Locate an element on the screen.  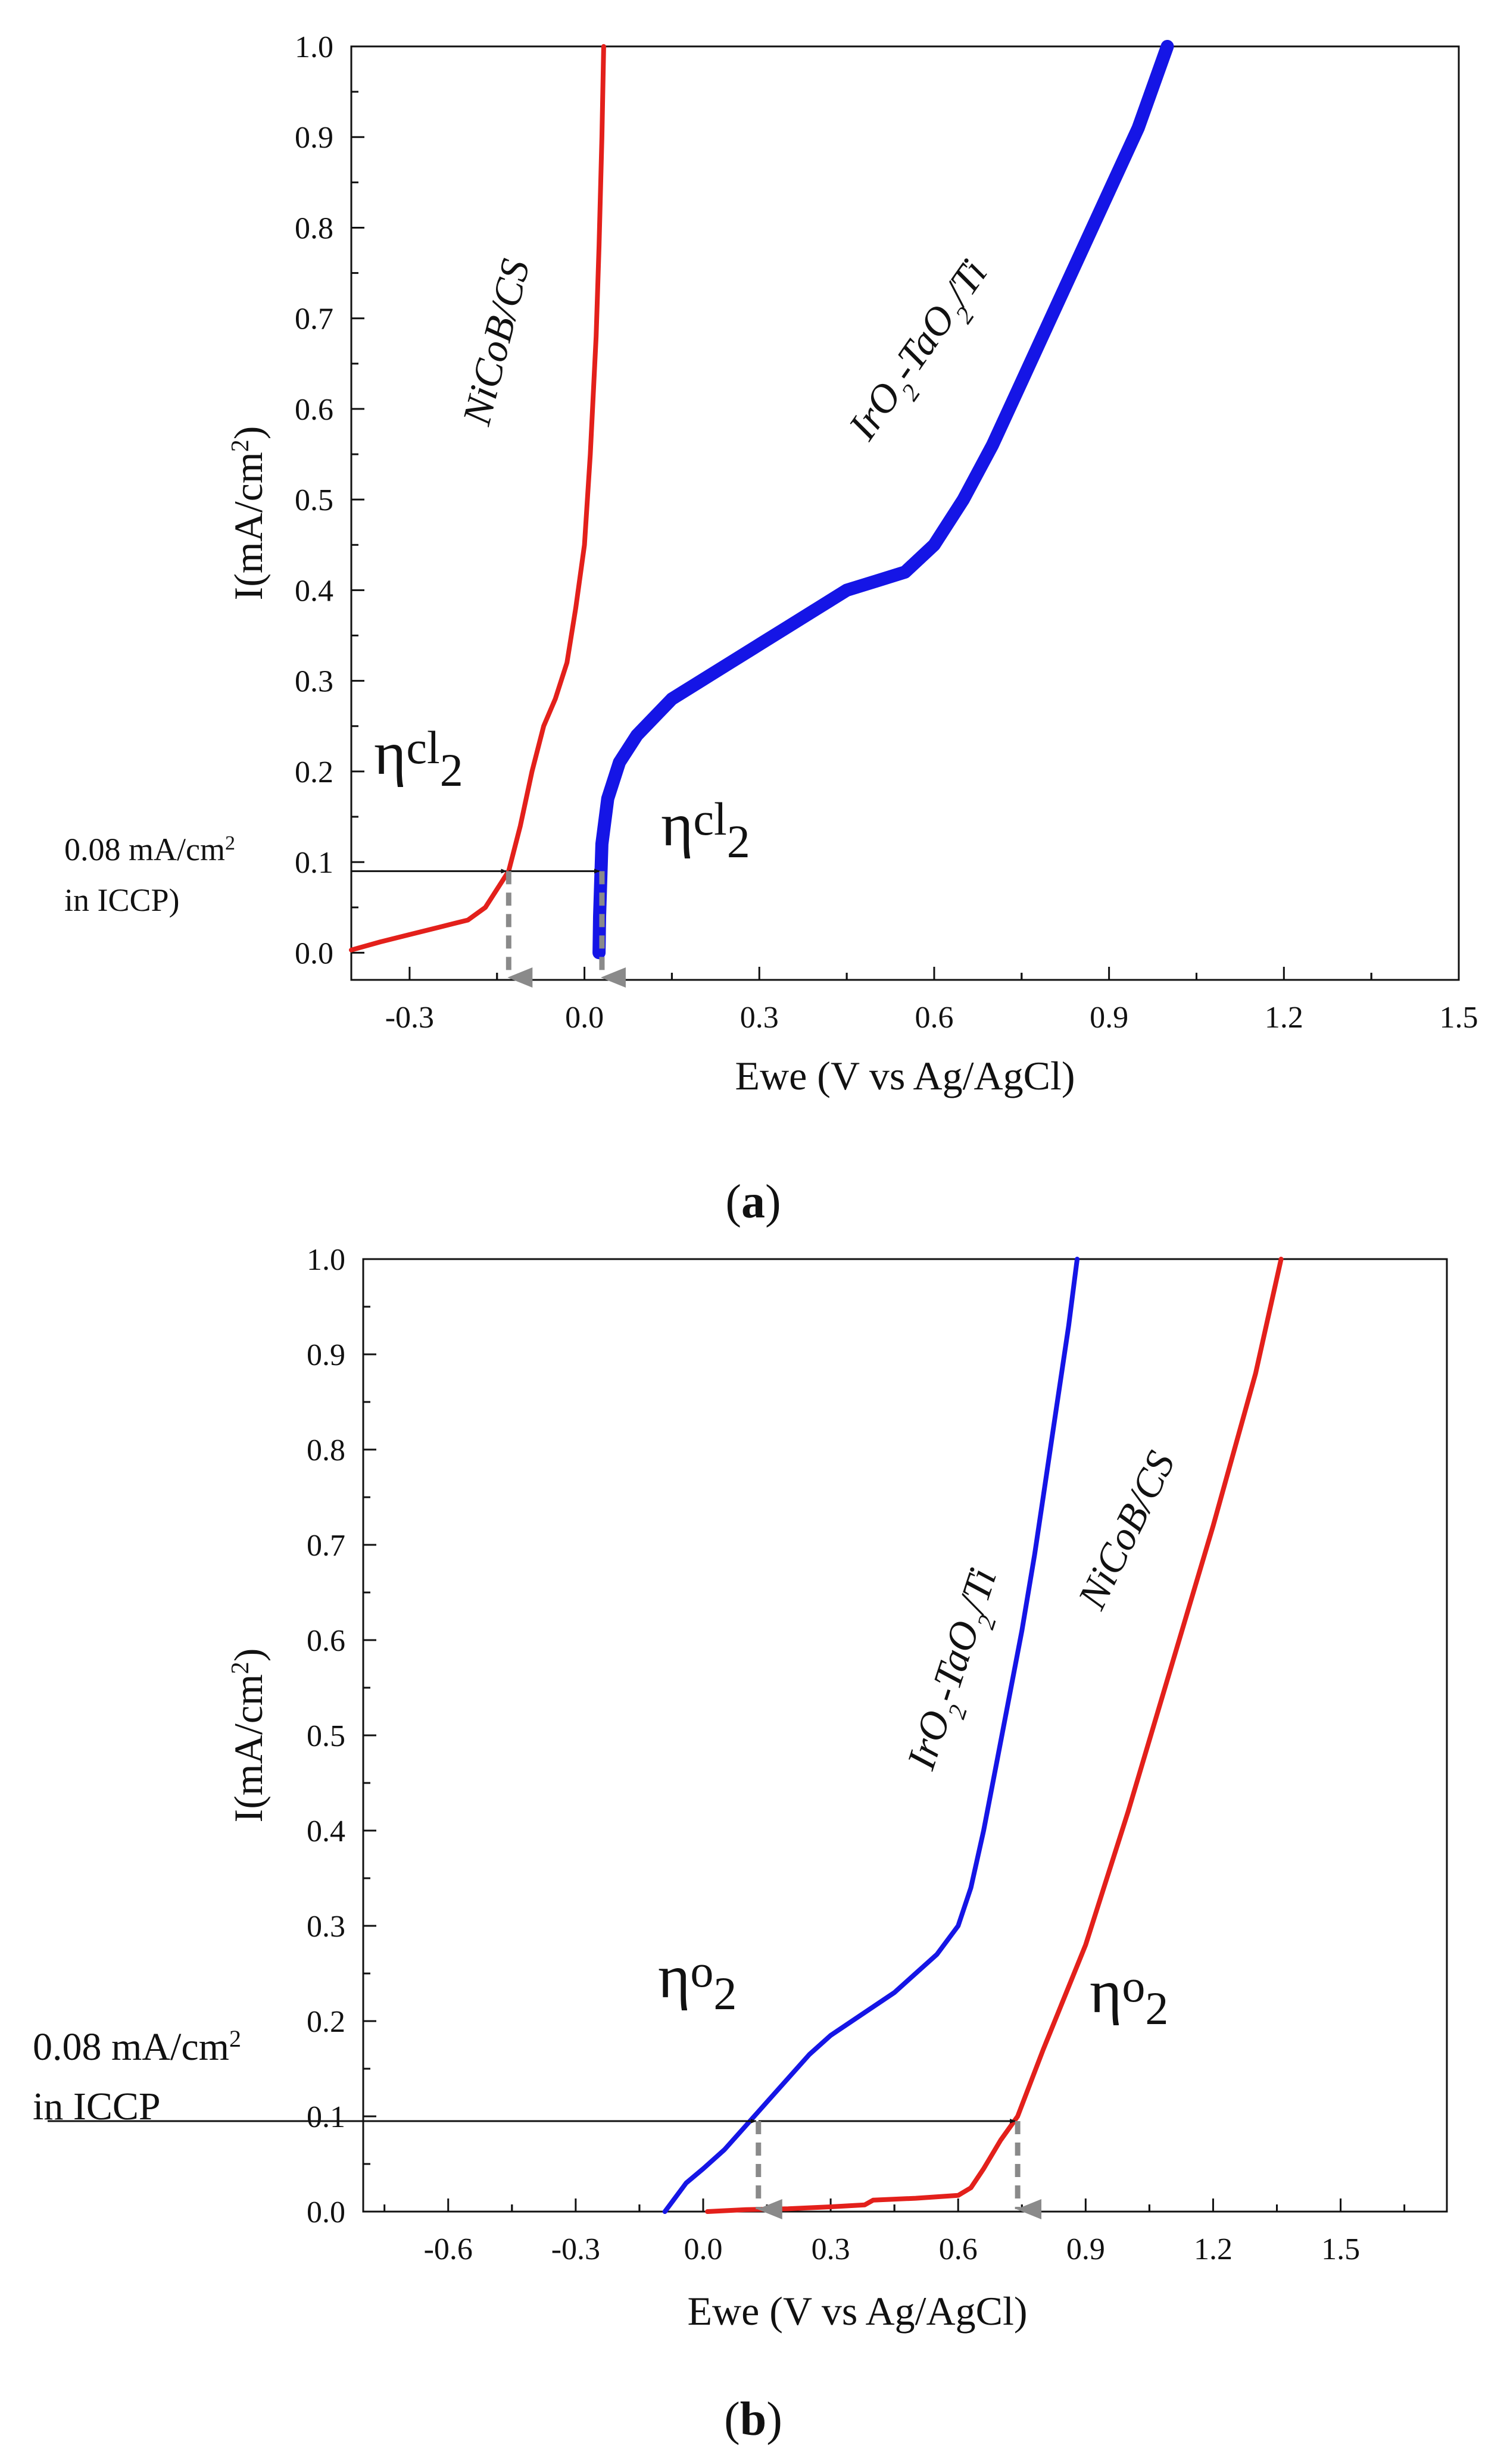
x-axis: -0.3 0.0 0.3 0.6 0.9 1.2 1.5 is located at coordinates (931, 1001).